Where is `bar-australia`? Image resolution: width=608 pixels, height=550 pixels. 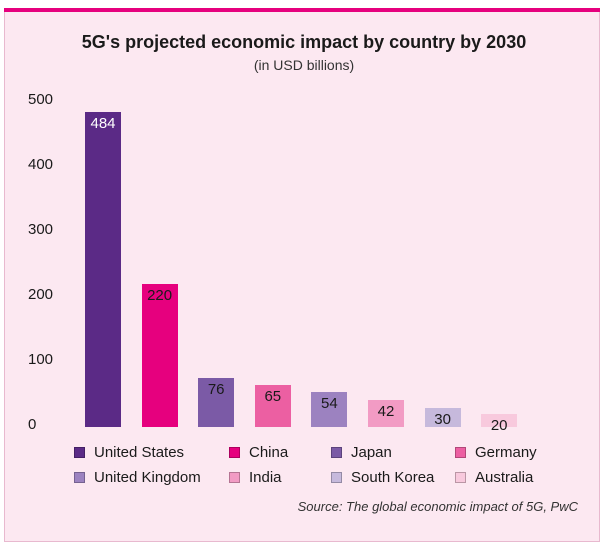 bar-australia is located at coordinates (499, 420).